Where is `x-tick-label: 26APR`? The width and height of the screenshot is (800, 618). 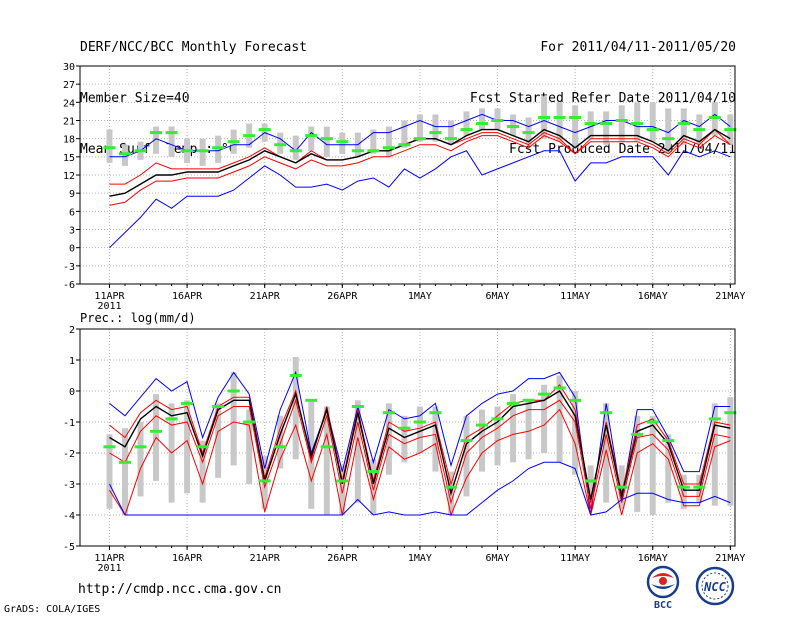 x-tick-label: 26APR is located at coordinates (342, 558).